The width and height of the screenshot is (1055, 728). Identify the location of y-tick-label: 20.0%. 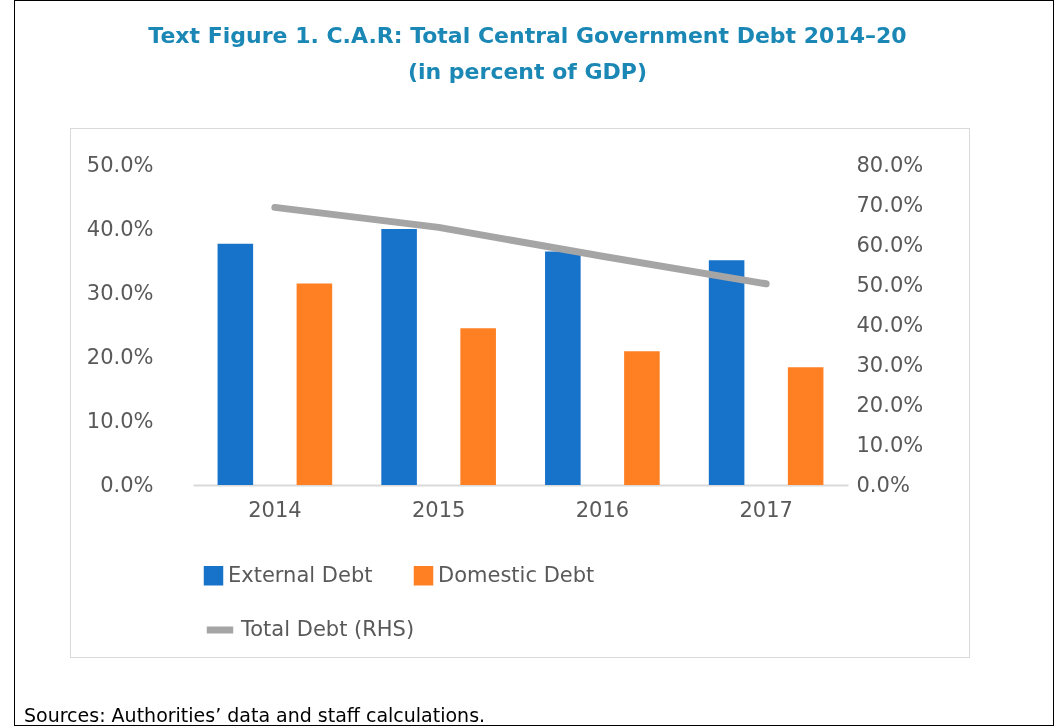
(120, 356).